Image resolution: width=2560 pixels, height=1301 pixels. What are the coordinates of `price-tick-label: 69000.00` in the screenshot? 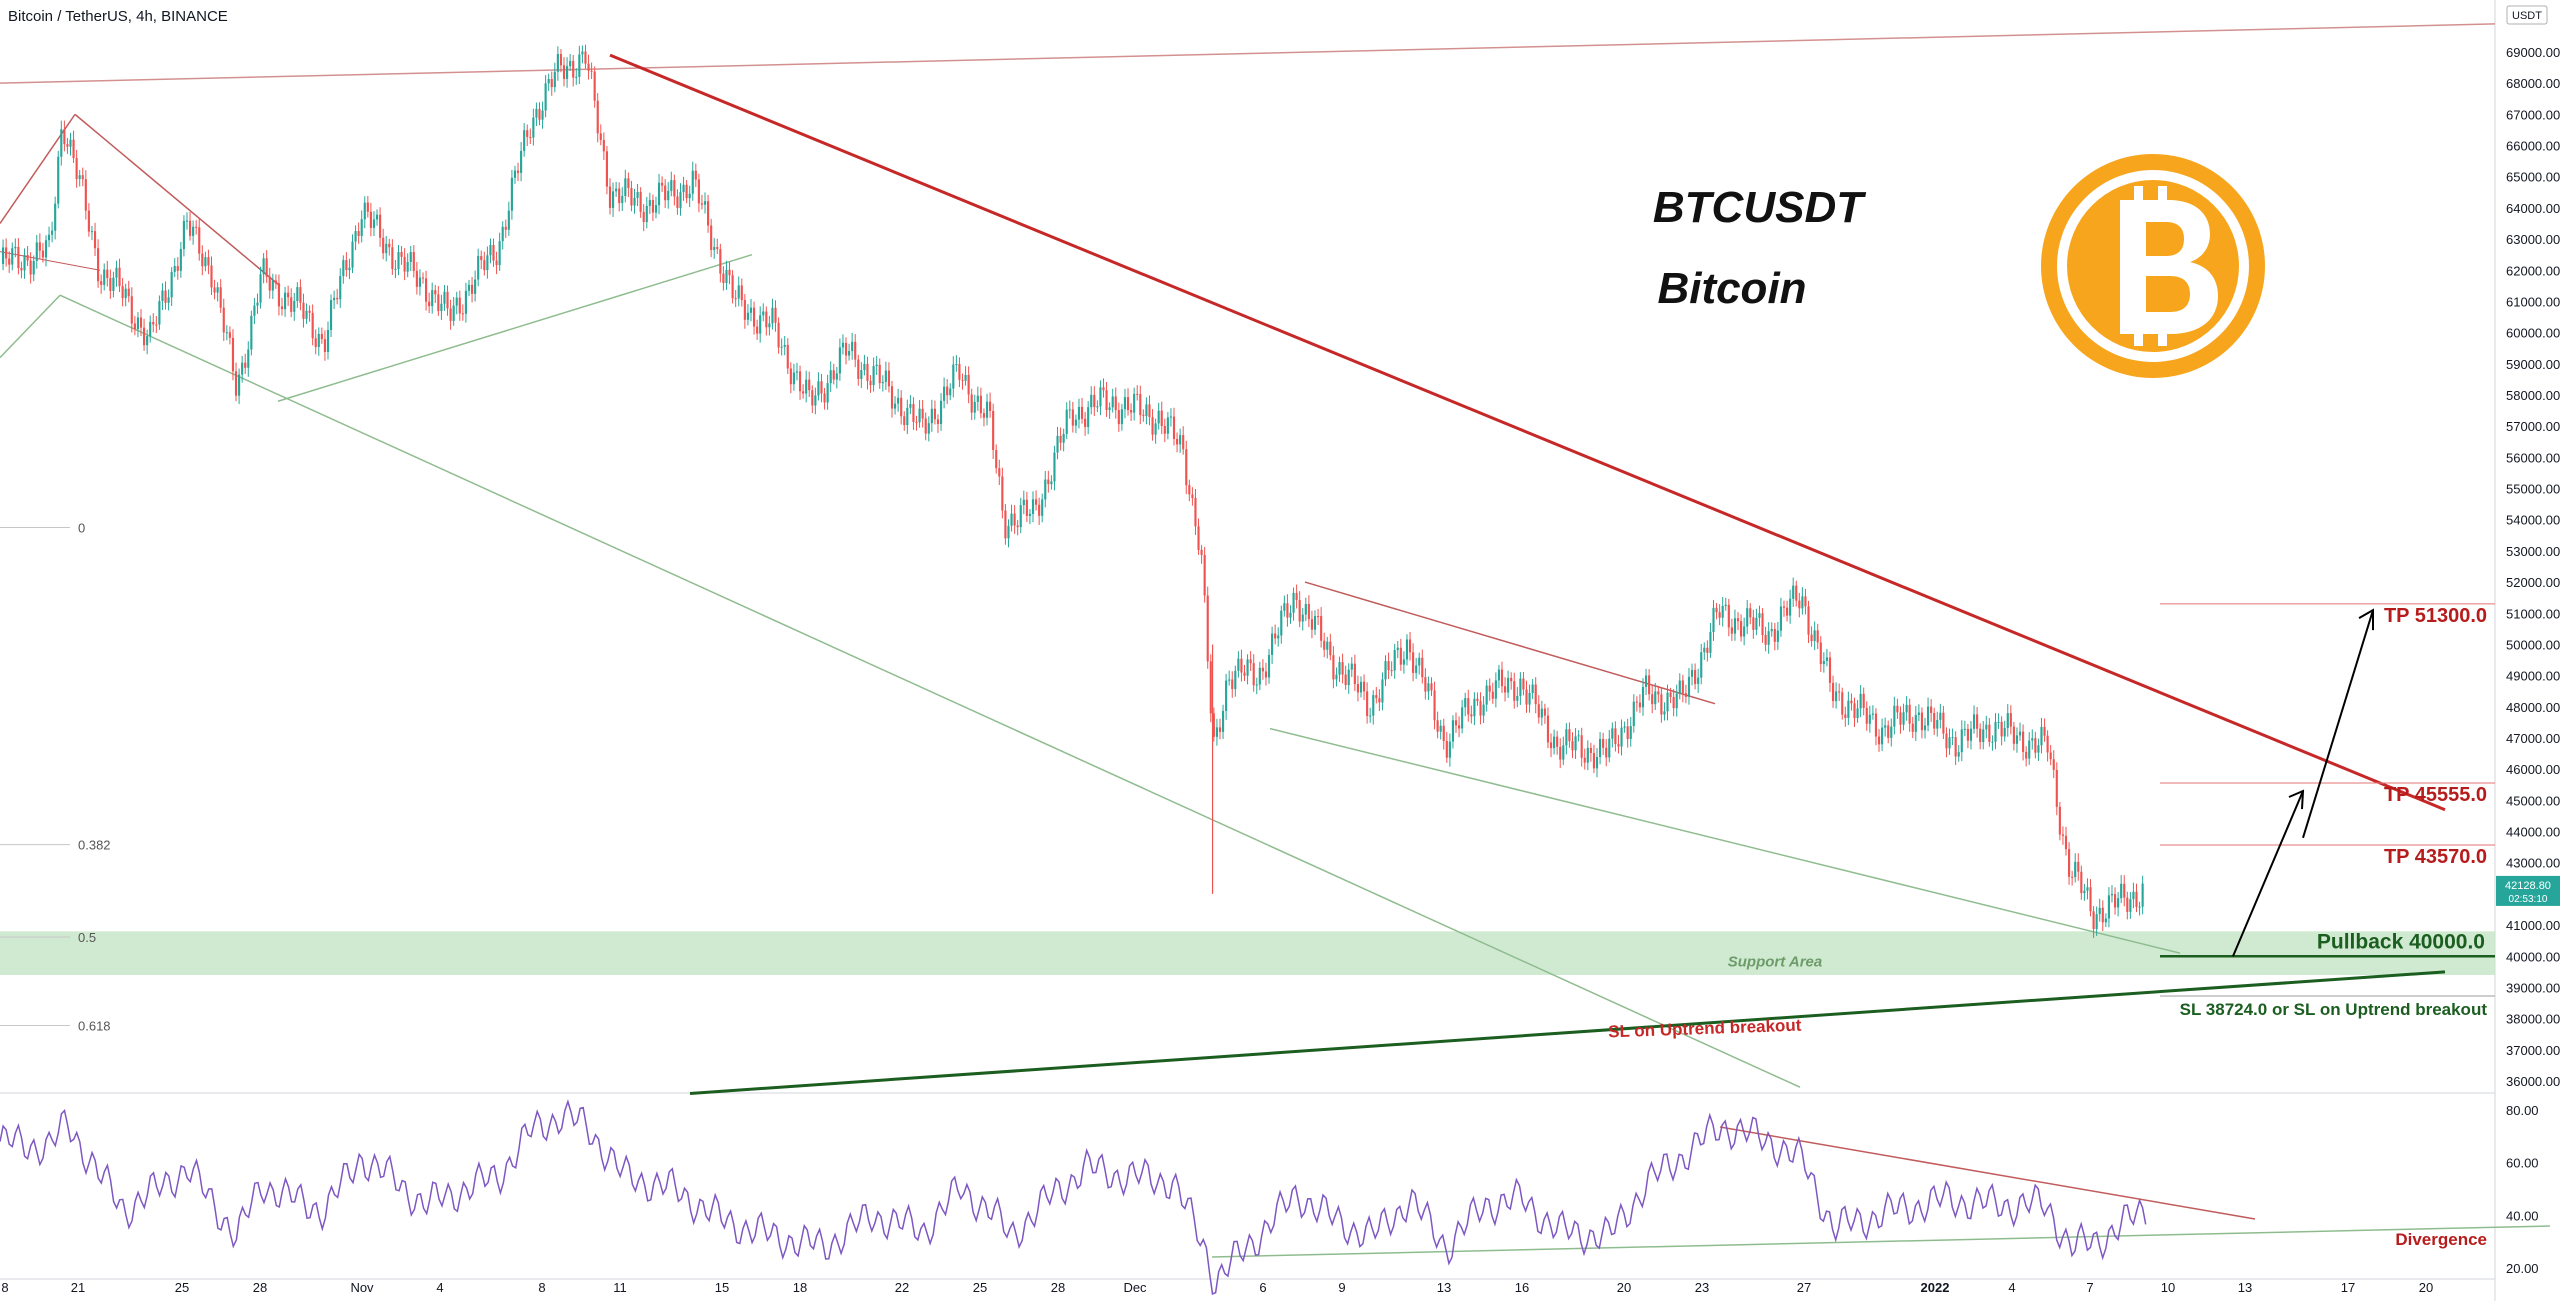 It's located at (2533, 52).